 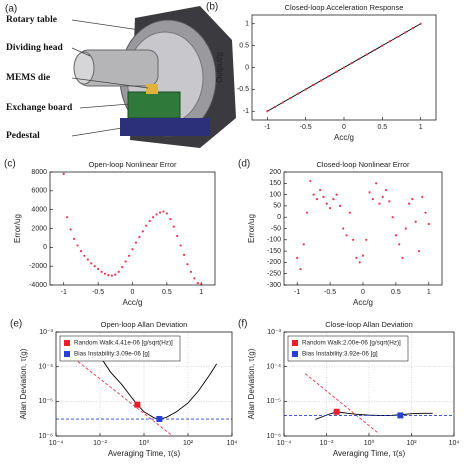 What do you see at coordinates (133, 164) in the screenshot?
I see `chart-title: Open-loop Nonlinear Error` at bounding box center [133, 164].